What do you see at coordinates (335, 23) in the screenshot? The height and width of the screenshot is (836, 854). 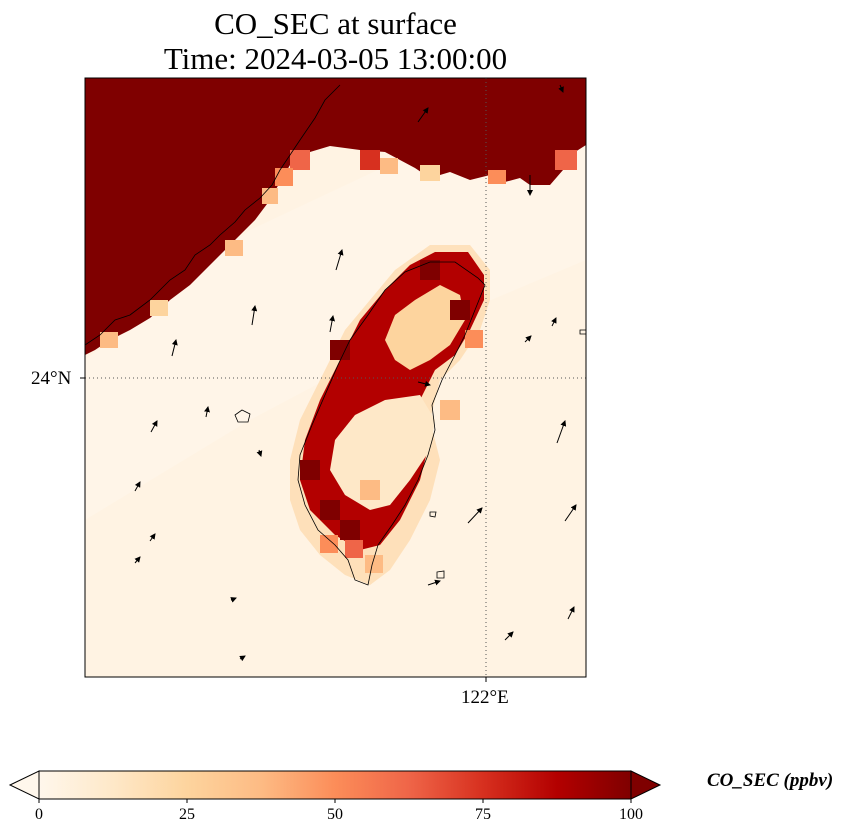 I see `map-title-line-1: CO_SEC at surface` at bounding box center [335, 23].